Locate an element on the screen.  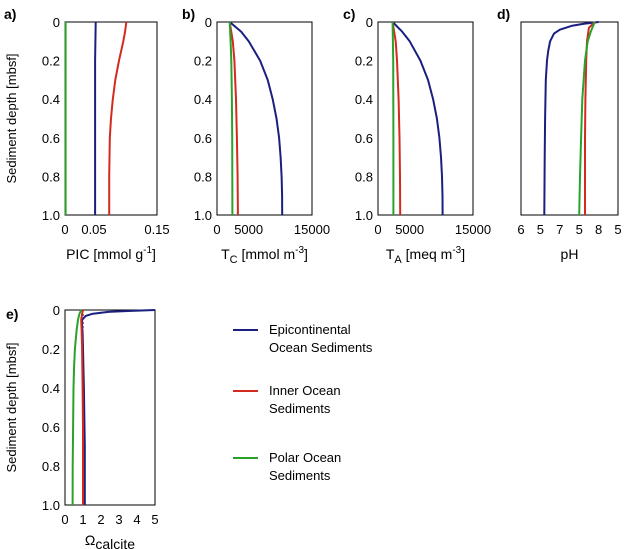
legend-item-epicontinental: Epicontinental Ocean Sediments is located at coordinates (303, 338).